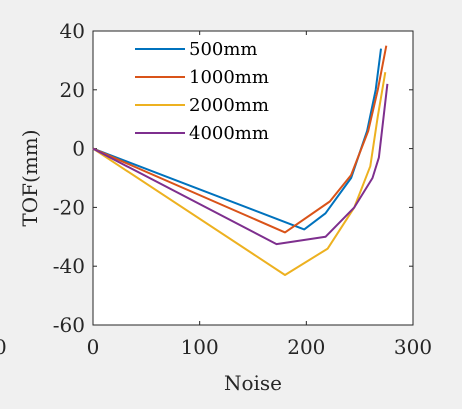 This screenshot has width=462, height=409. What do you see at coordinates (229, 77) in the screenshot?
I see `legend-label: 1000mm` at bounding box center [229, 77].